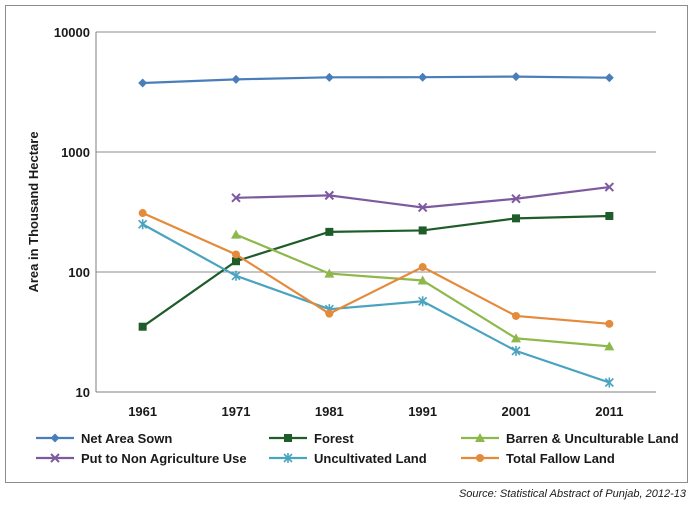 This screenshot has height=508, width=694. I want to click on x-tick-label: 1961, so click(142, 411).